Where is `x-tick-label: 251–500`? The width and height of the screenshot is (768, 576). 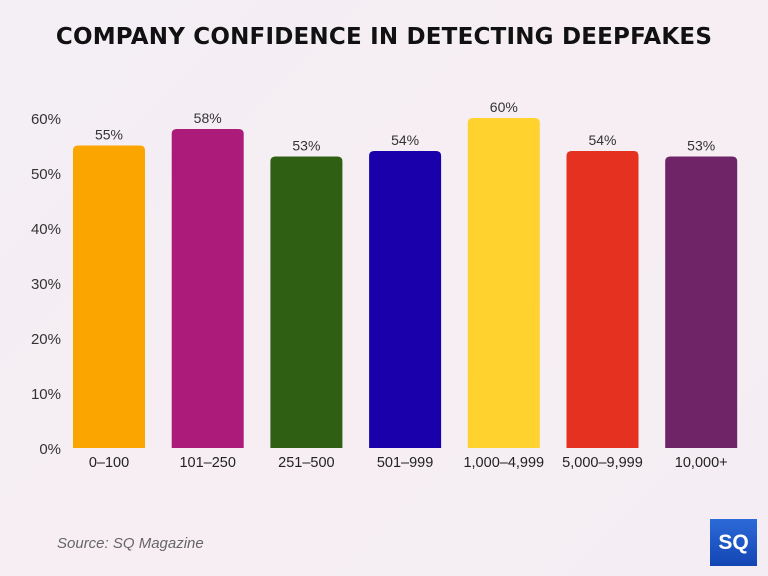
x-tick-label: 251–500 is located at coordinates (306, 463).